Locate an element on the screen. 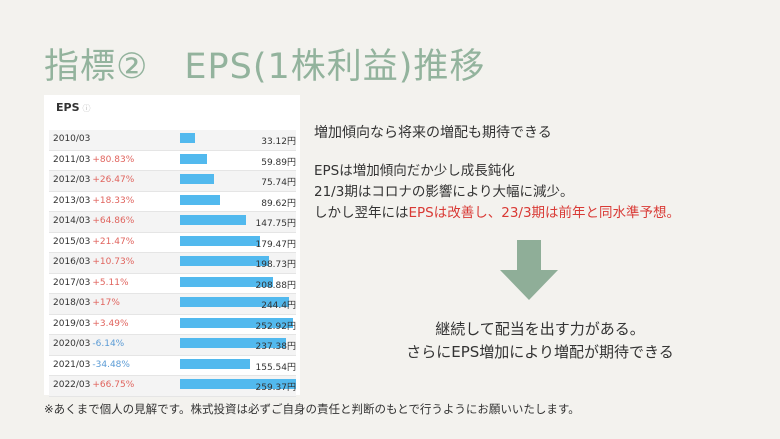  eps-bar-area: 198.73円 is located at coordinates (238, 263).